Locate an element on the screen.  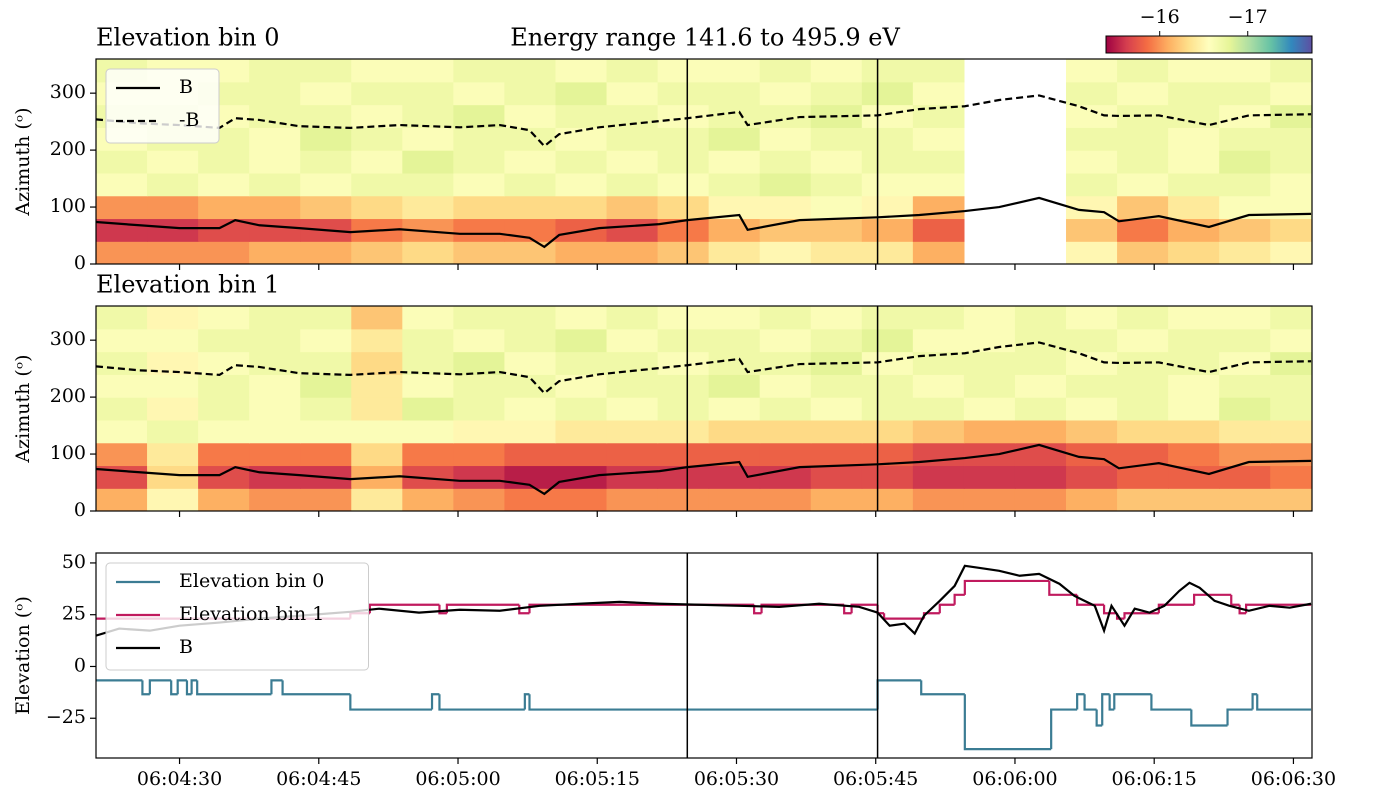
x-tick-label: 06:06:15 is located at coordinates (1154, 779).